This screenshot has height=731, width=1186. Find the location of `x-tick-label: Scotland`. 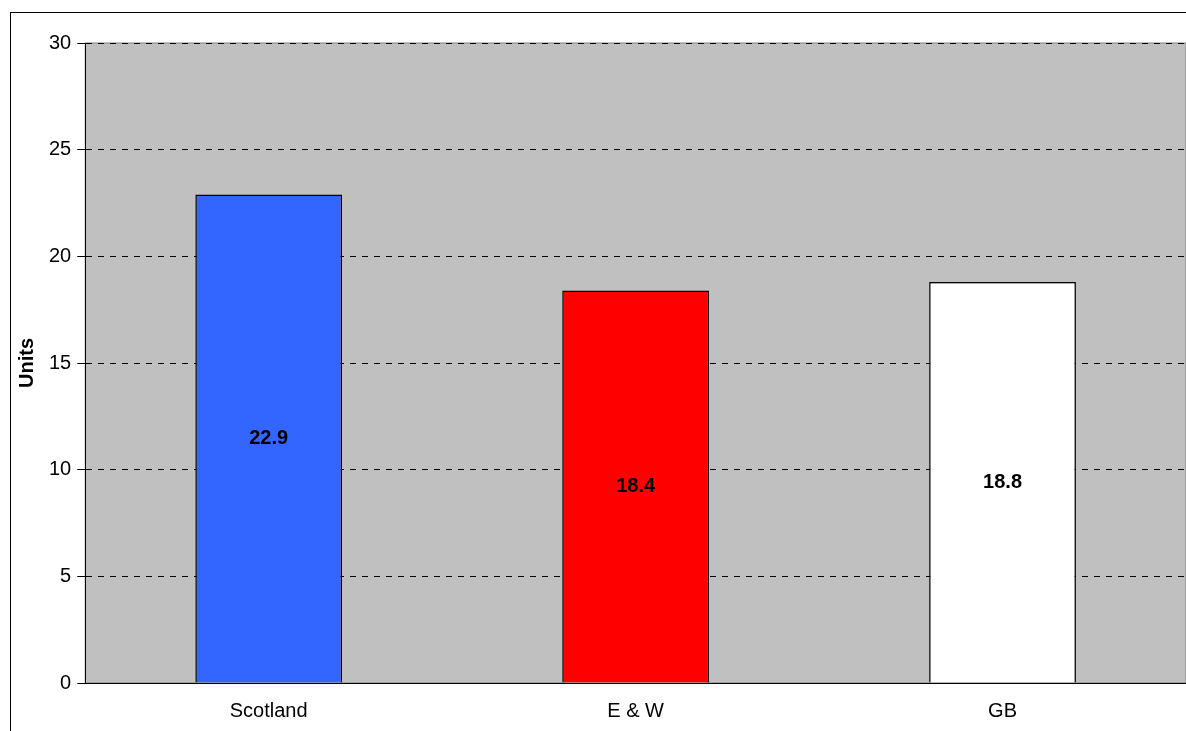

x-tick-label: Scotland is located at coordinates (268, 709).